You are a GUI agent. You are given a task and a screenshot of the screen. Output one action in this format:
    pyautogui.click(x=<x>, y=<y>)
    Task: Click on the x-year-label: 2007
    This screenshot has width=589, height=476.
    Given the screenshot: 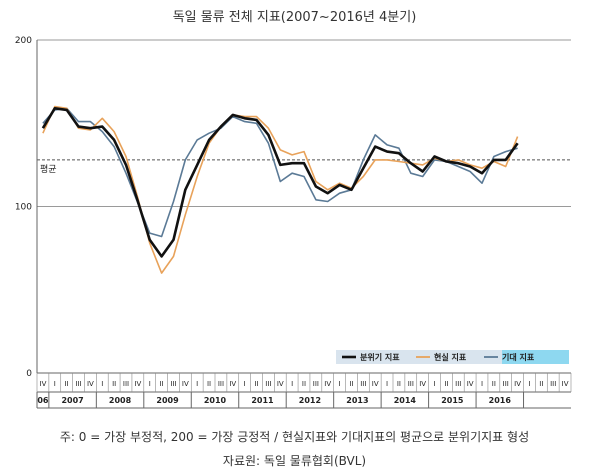 What is the action you would take?
    pyautogui.click(x=72, y=400)
    